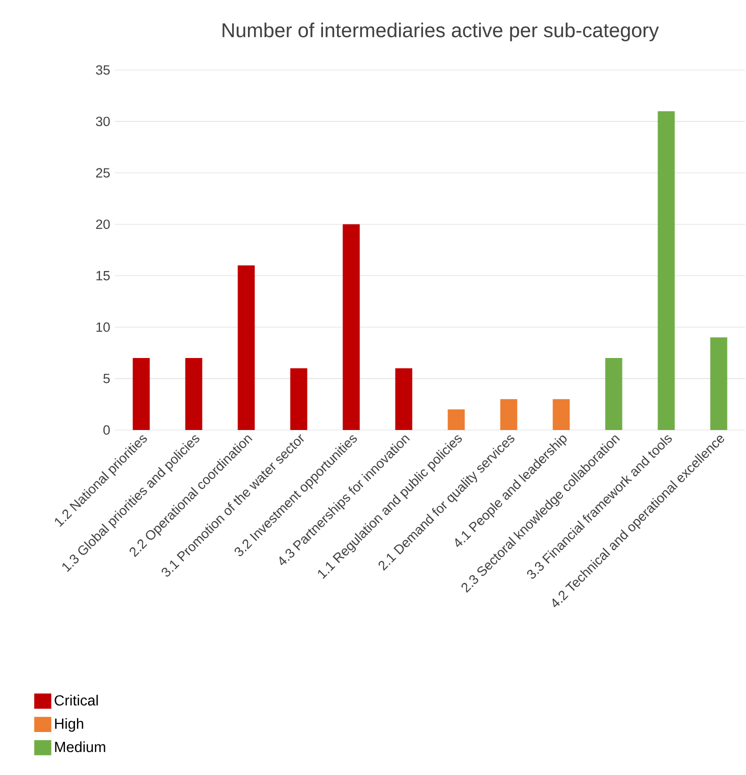 The height and width of the screenshot is (775, 746). I want to click on chart-title: Number of intermediaries active per sub-category, so click(440, 32).